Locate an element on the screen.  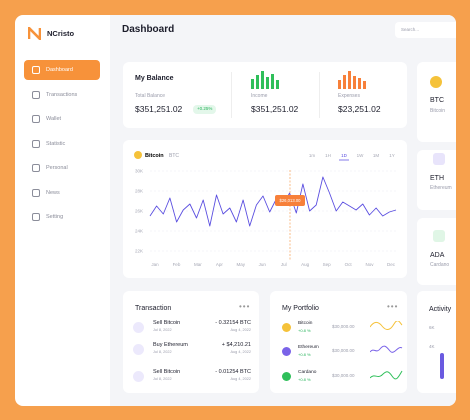
x-tick-label: Mar is located at coordinates (198, 264).